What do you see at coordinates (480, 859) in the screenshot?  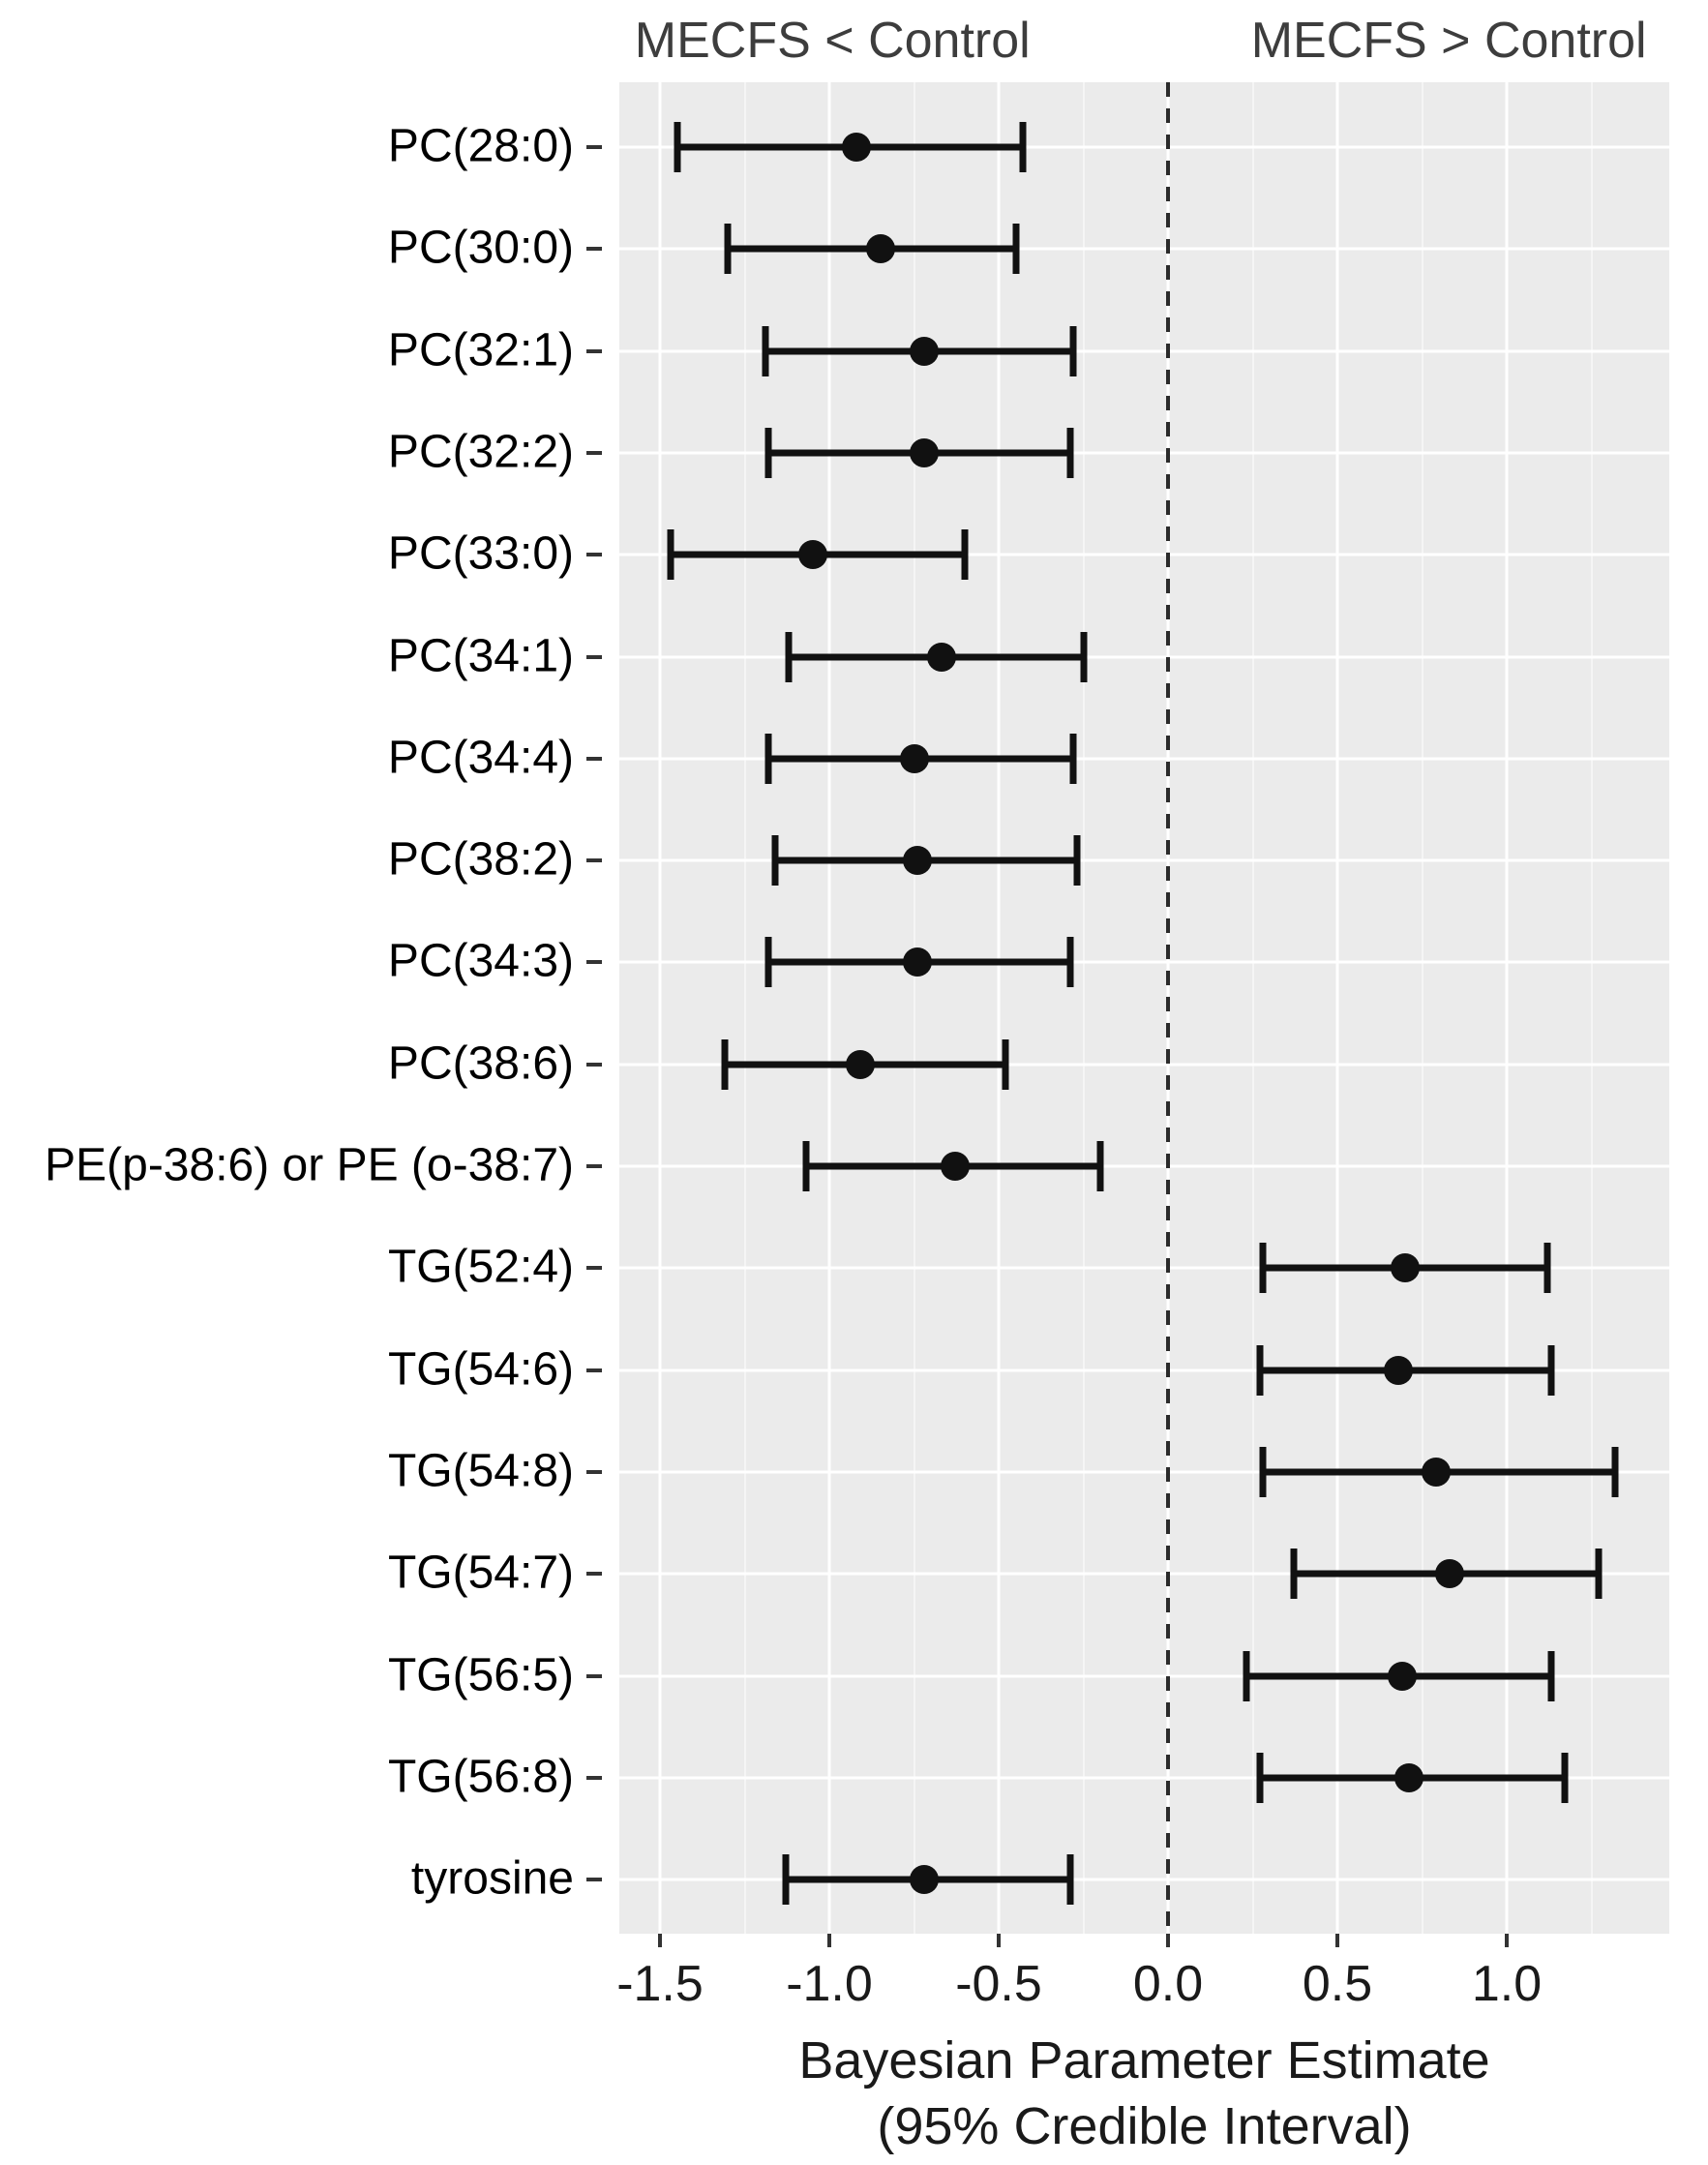 I see `category-label: PC(38:2)` at bounding box center [480, 859].